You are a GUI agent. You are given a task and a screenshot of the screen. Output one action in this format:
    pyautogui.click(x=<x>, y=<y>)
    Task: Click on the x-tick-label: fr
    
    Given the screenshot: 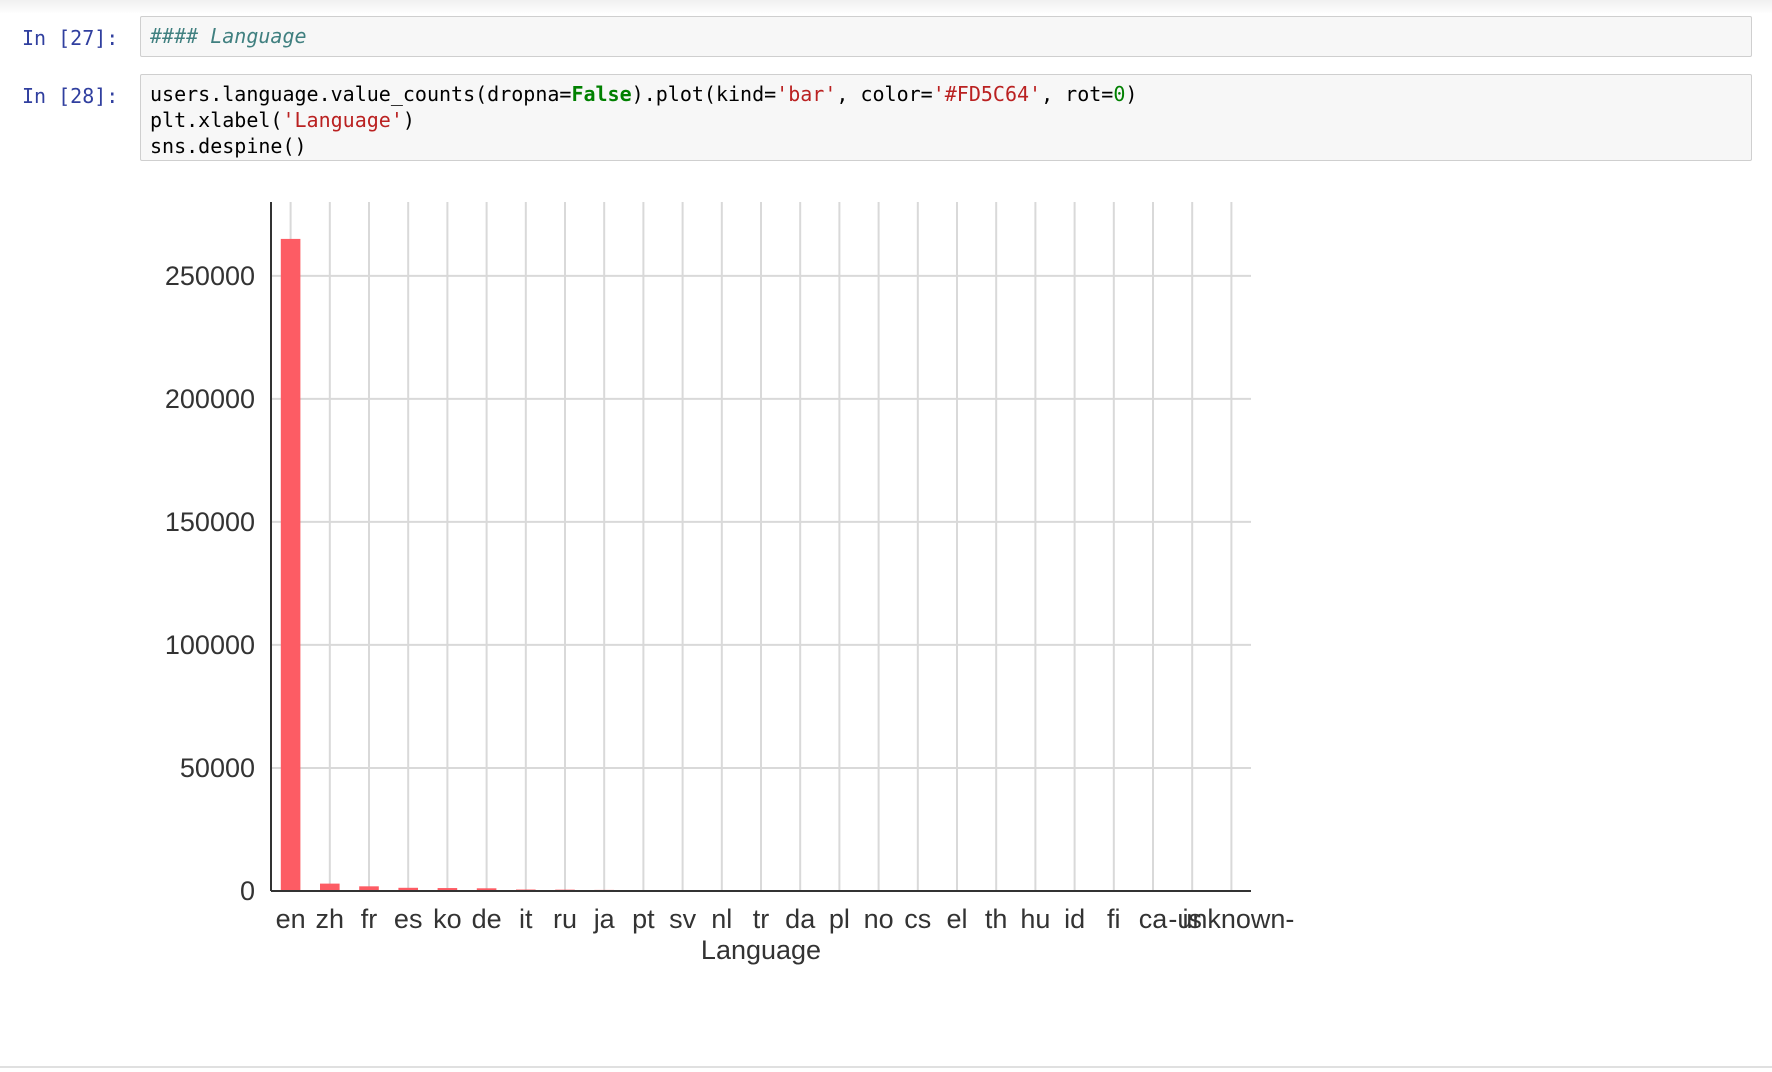 What is the action you would take?
    pyautogui.click(x=369, y=919)
    